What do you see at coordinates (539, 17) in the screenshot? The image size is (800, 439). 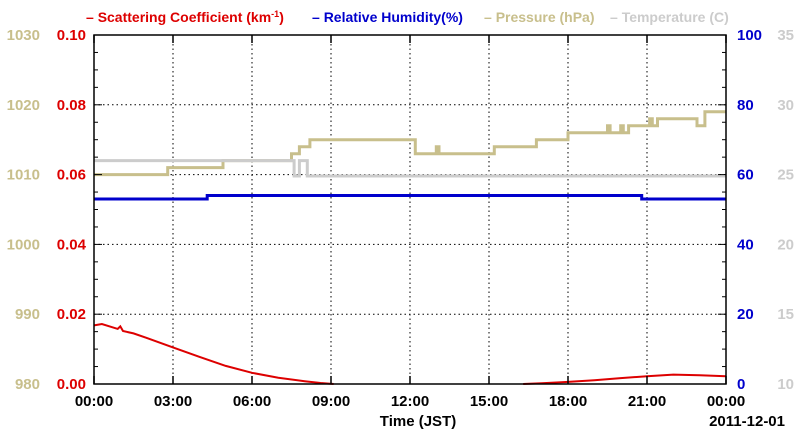 I see `legend-item-pressure: – Pressure (hPa)` at bounding box center [539, 17].